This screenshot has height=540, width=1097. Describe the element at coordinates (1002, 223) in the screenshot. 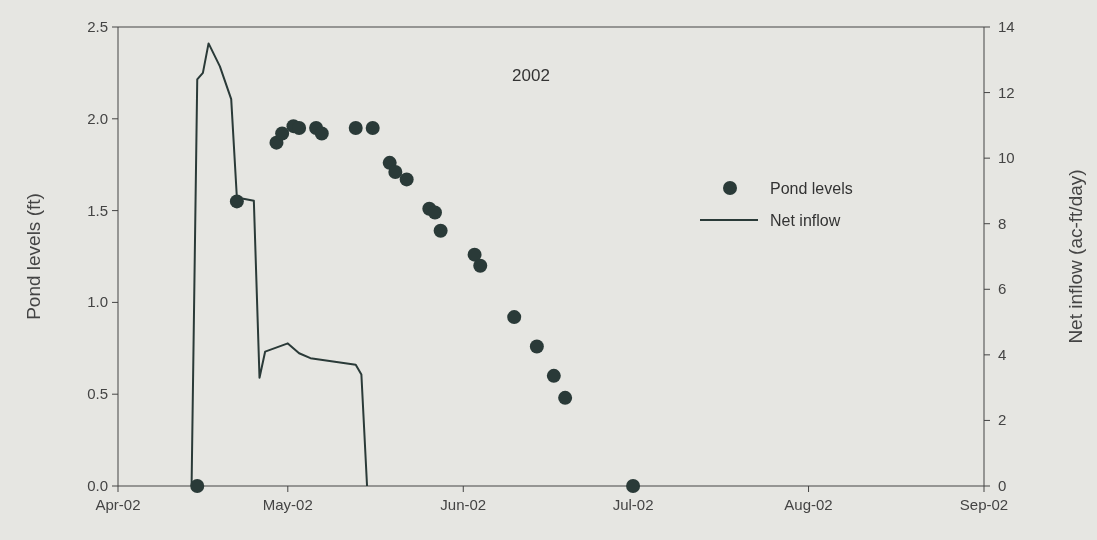

I see `y2-tick-label: 8` at that location.